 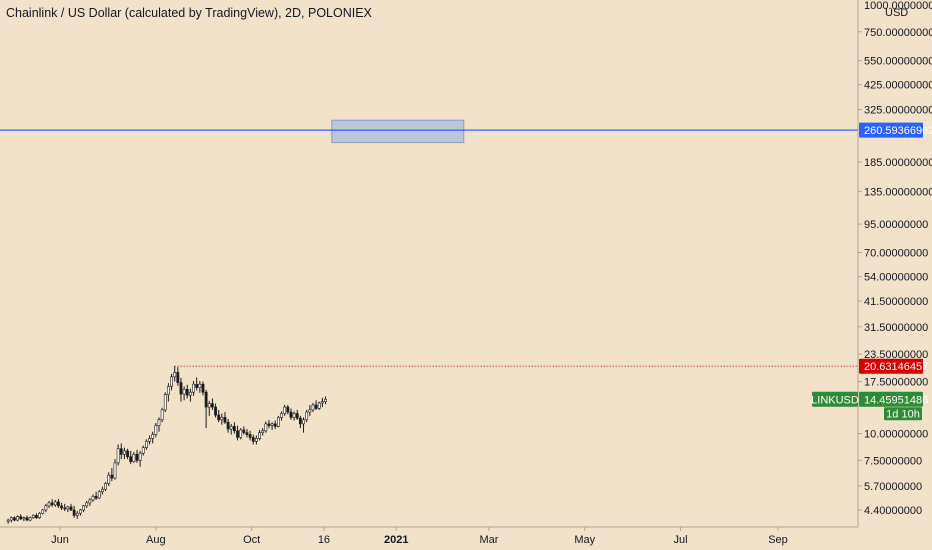 I want to click on resistance-price-badge: 260.59366962, so click(x=898, y=131).